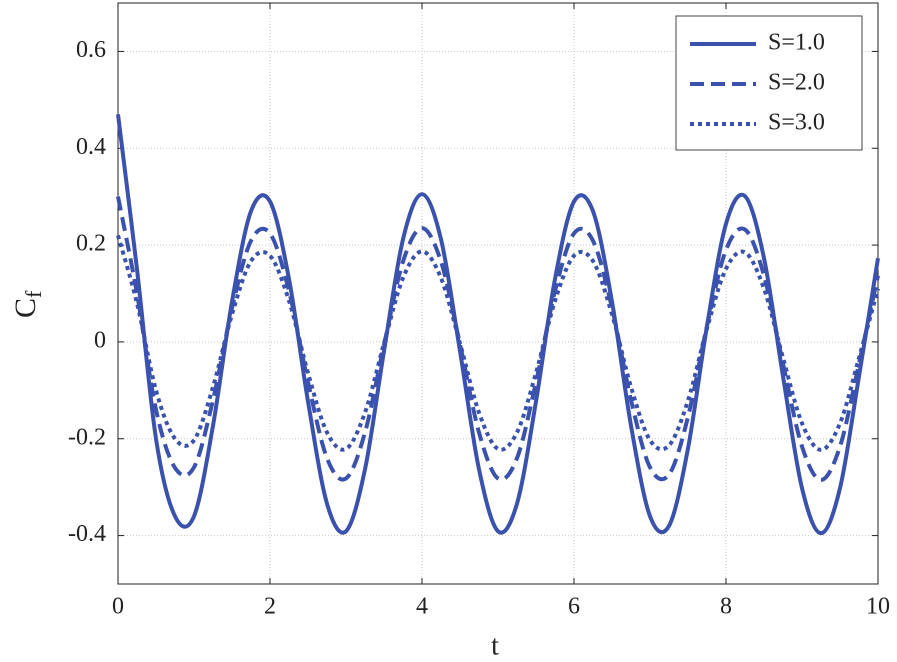 The width and height of the screenshot is (897, 662). Describe the element at coordinates (87, 437) in the screenshot. I see `y-tick-label: -0.2` at that location.